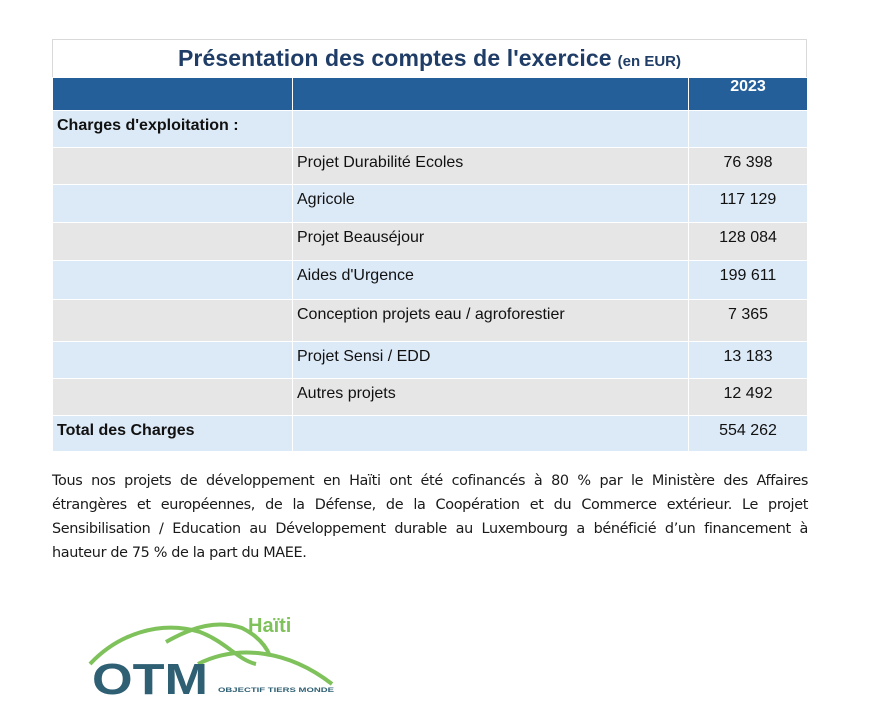 Image resolution: width=887 pixels, height=712 pixels. I want to click on table-row: Projet Sensi / EDD 13 183, so click(430, 360).